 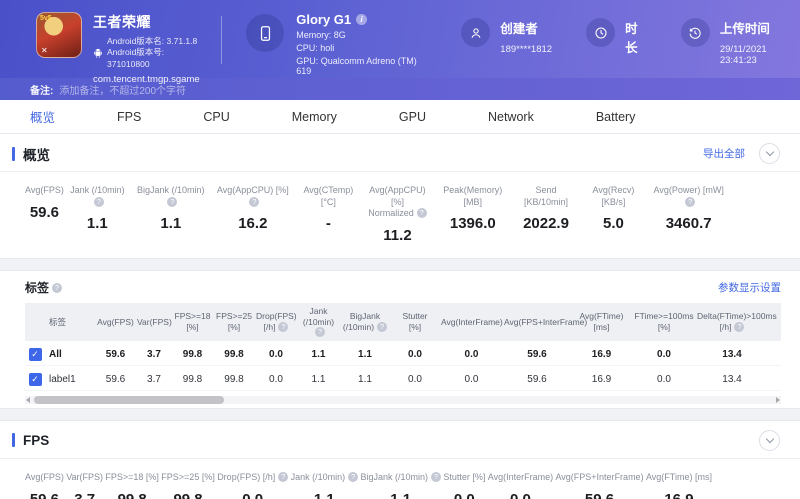 What do you see at coordinates (403, 399) in the screenshot?
I see `horizontal-scrollbar` at bounding box center [403, 399].